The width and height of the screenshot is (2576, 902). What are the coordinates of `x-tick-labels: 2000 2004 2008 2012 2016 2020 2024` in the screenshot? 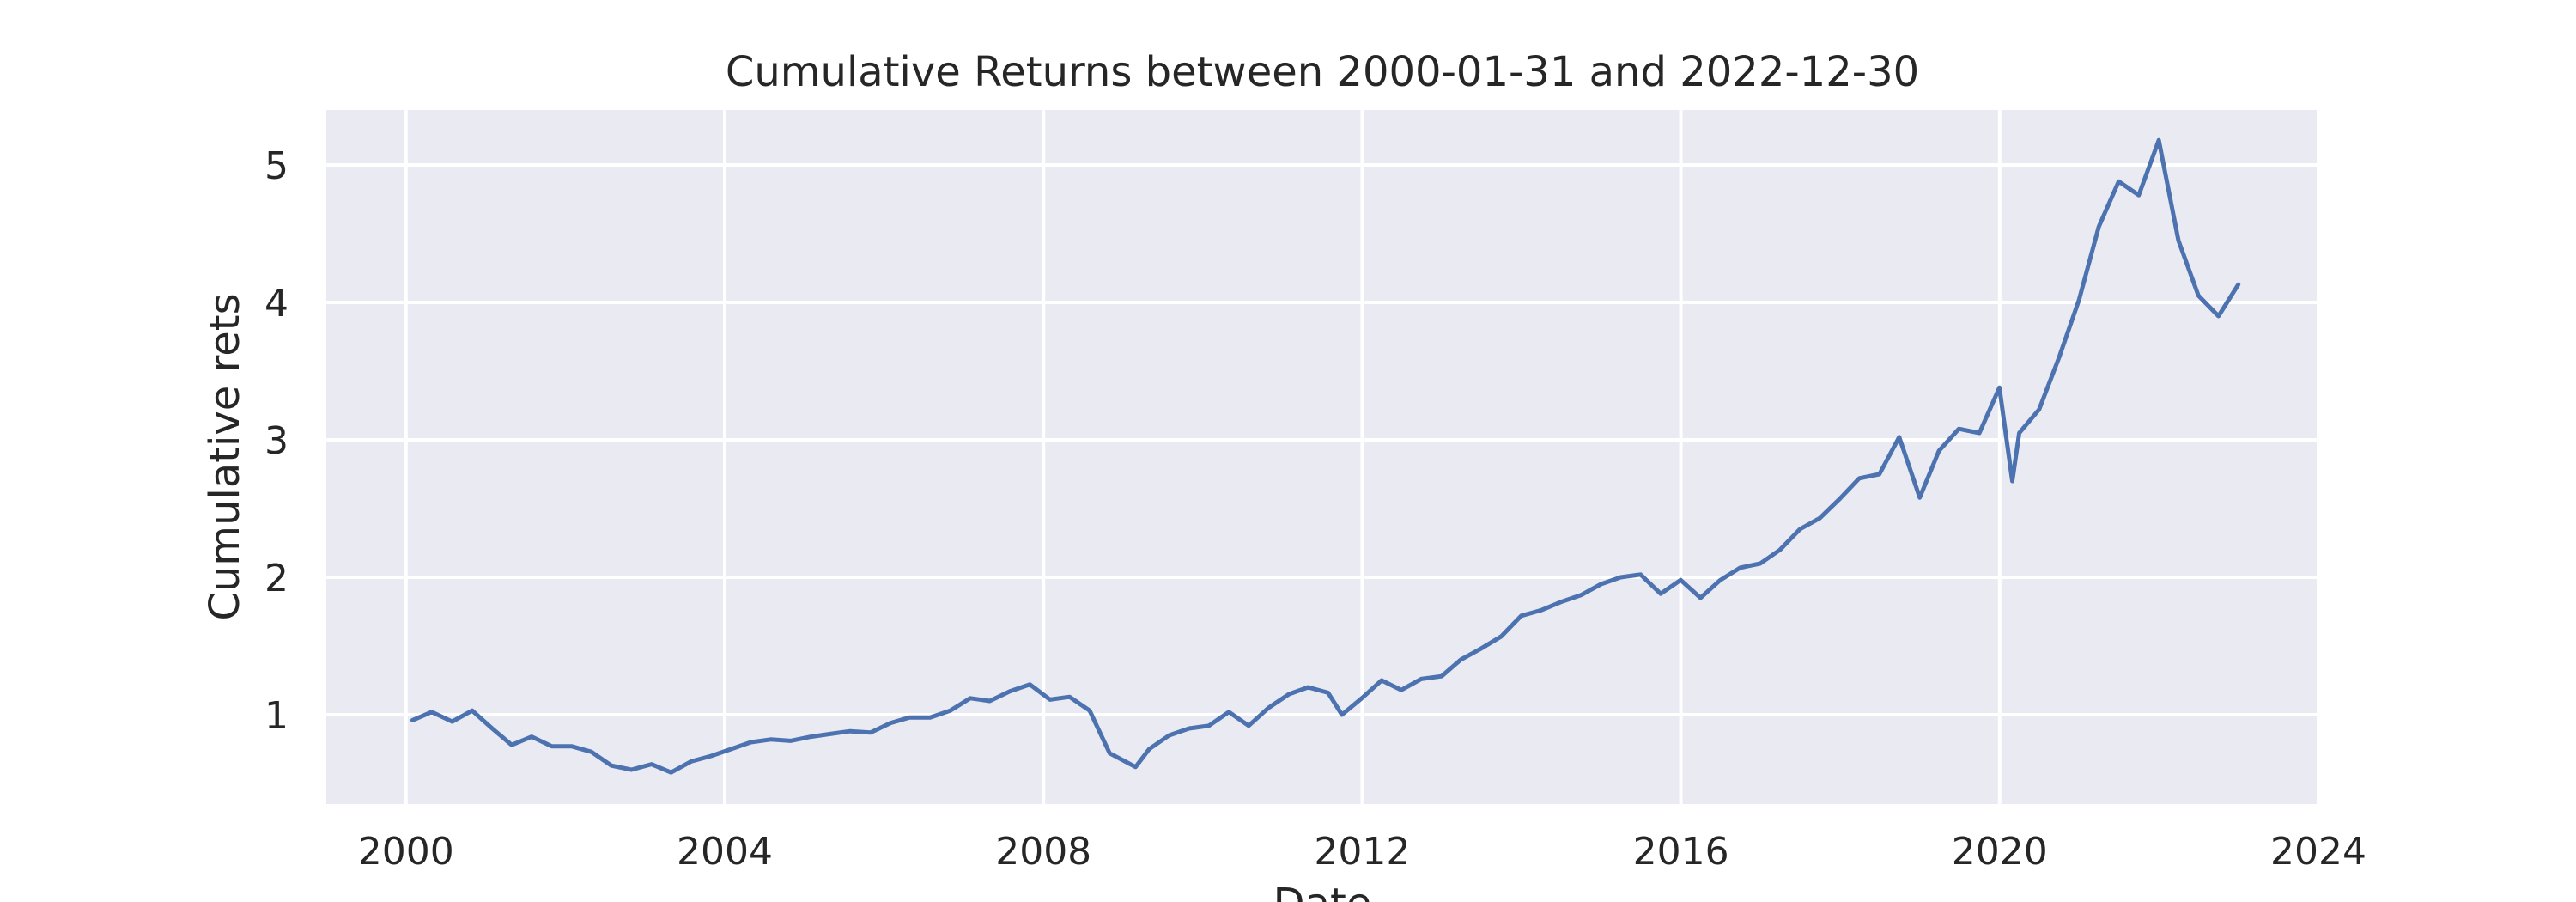 It's located at (1362, 852).